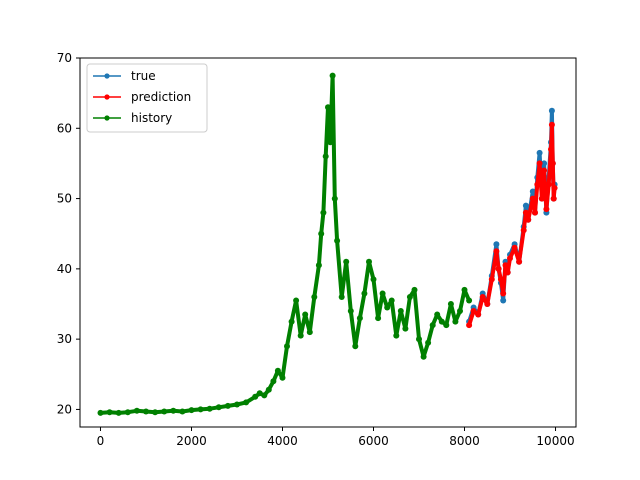 Image resolution: width=640 pixels, height=480 pixels. Describe the element at coordinates (161, 97) in the screenshot. I see `legend-label: prediction` at that location.